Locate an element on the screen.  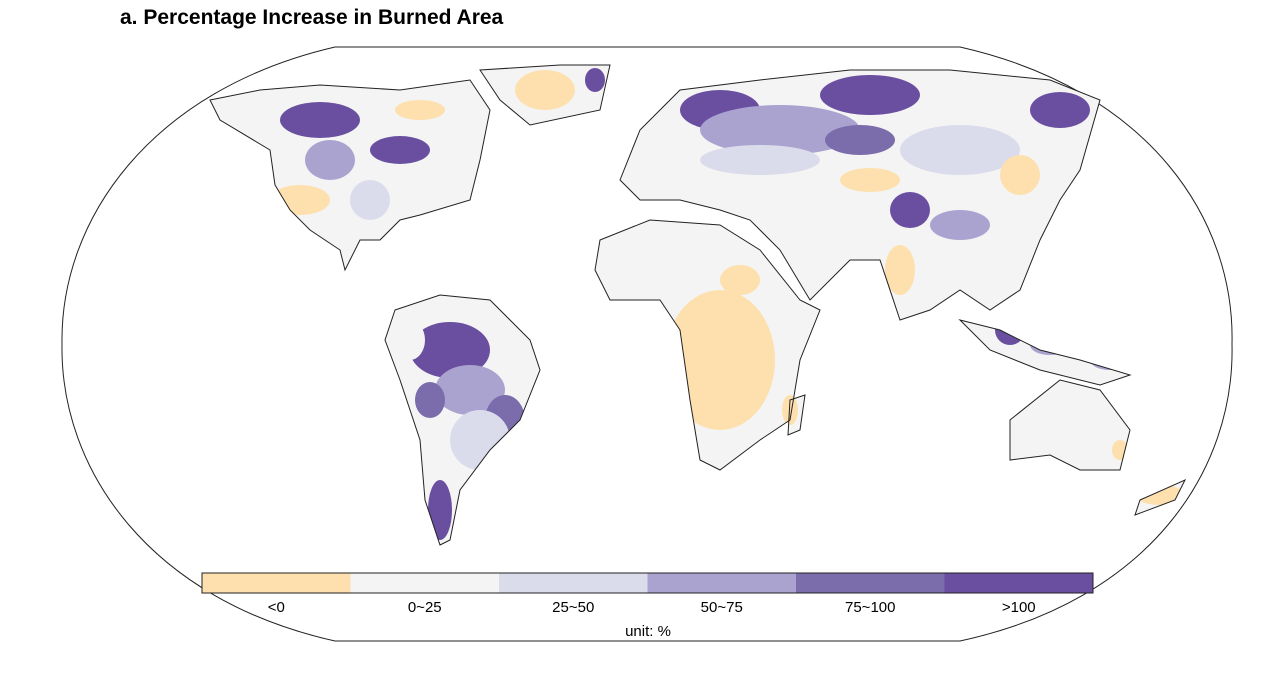
legend-label: >100 is located at coordinates (1019, 607).